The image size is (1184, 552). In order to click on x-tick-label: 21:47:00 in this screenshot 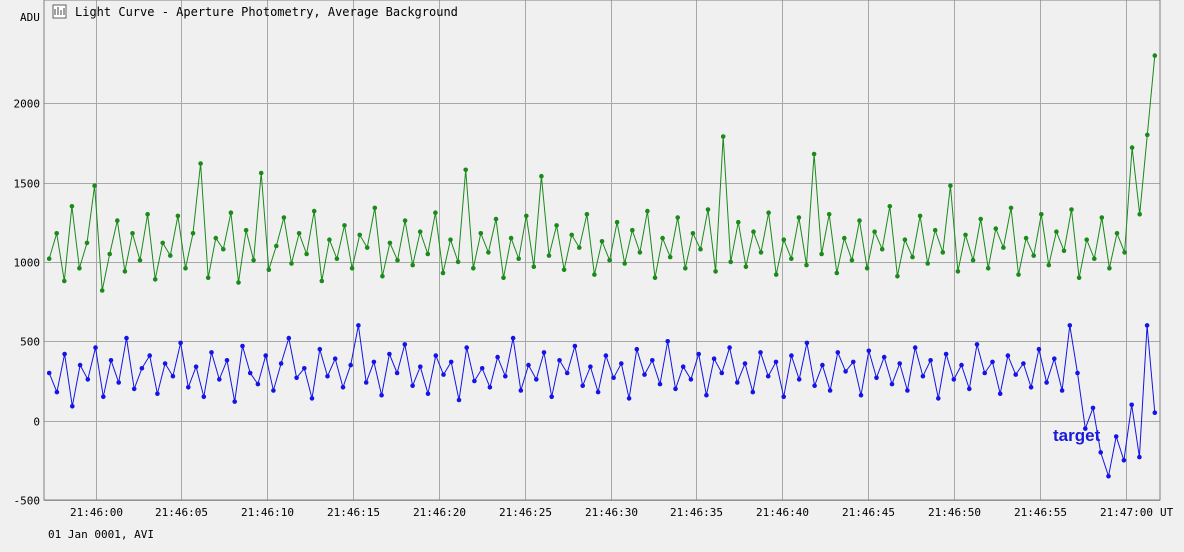, I will do `click(1126, 512)`.